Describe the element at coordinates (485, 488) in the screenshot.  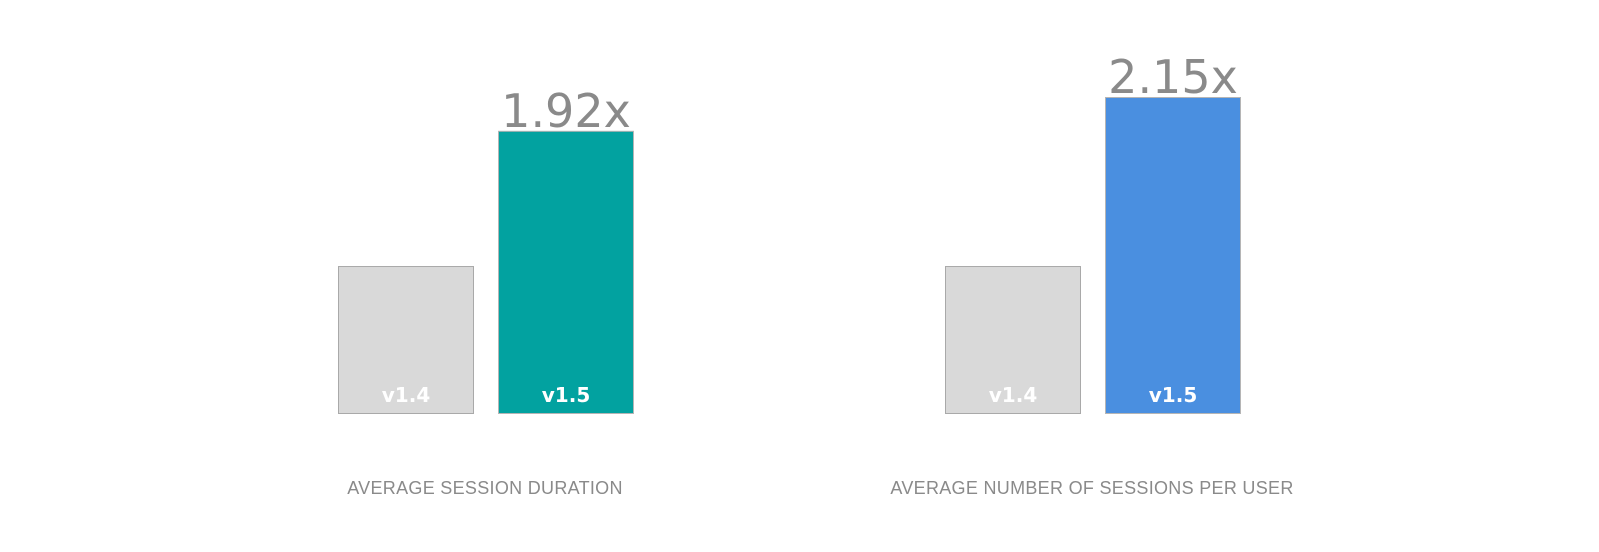
I see `chart-category-label: AVERAGE SESSION DURATION` at that location.